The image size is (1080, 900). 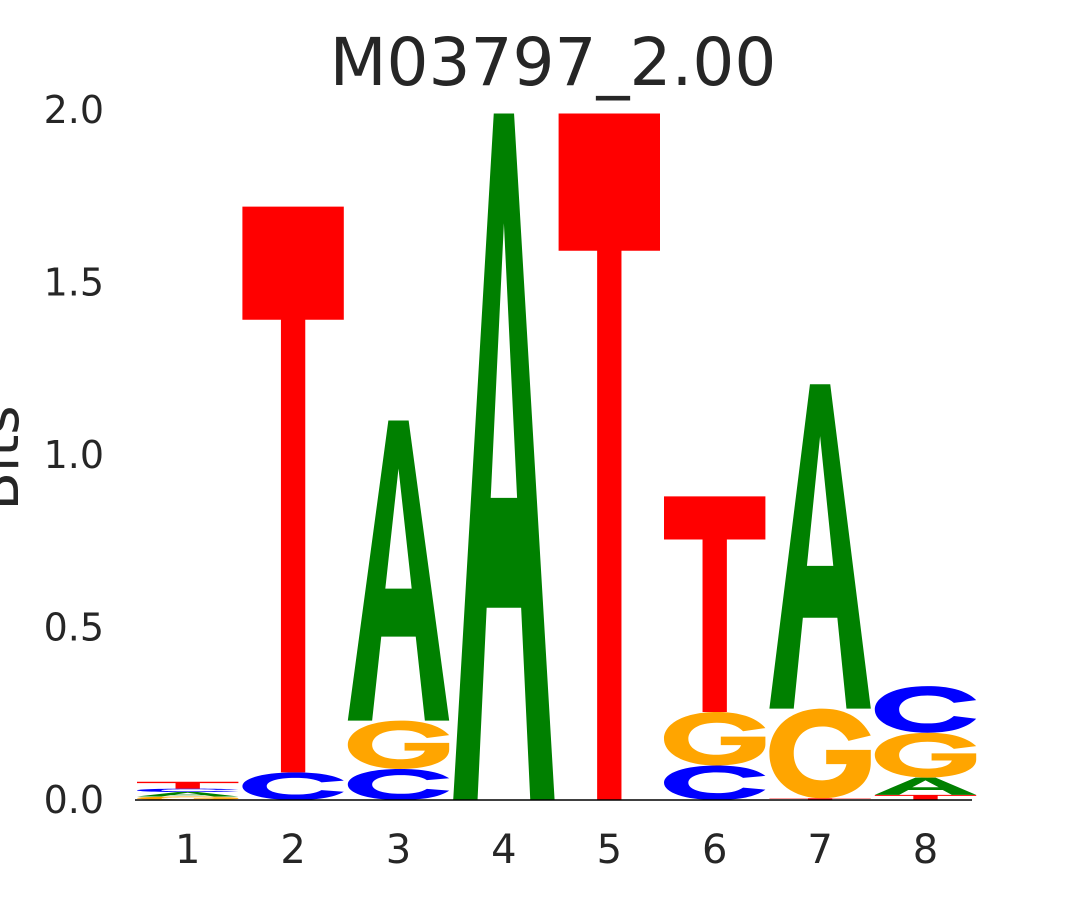 I want to click on y-tick-label: 1.5, so click(x=74, y=283).